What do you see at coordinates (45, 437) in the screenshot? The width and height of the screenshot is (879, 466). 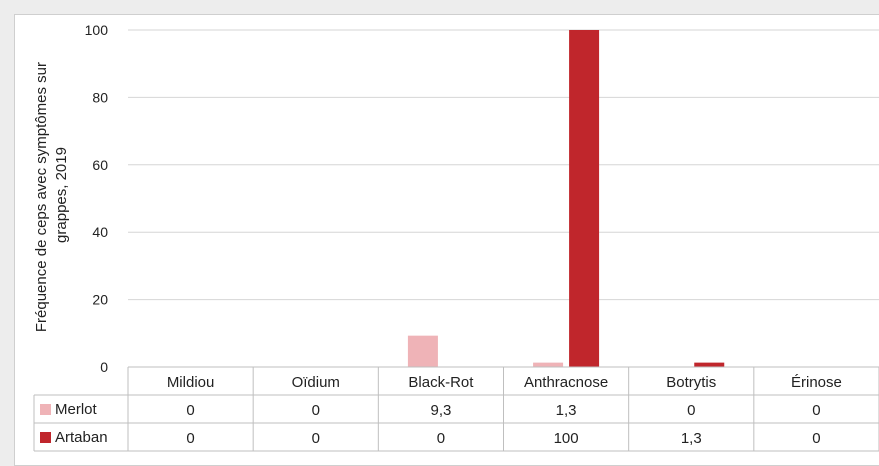 I see `legend-swatch-artaban` at bounding box center [45, 437].